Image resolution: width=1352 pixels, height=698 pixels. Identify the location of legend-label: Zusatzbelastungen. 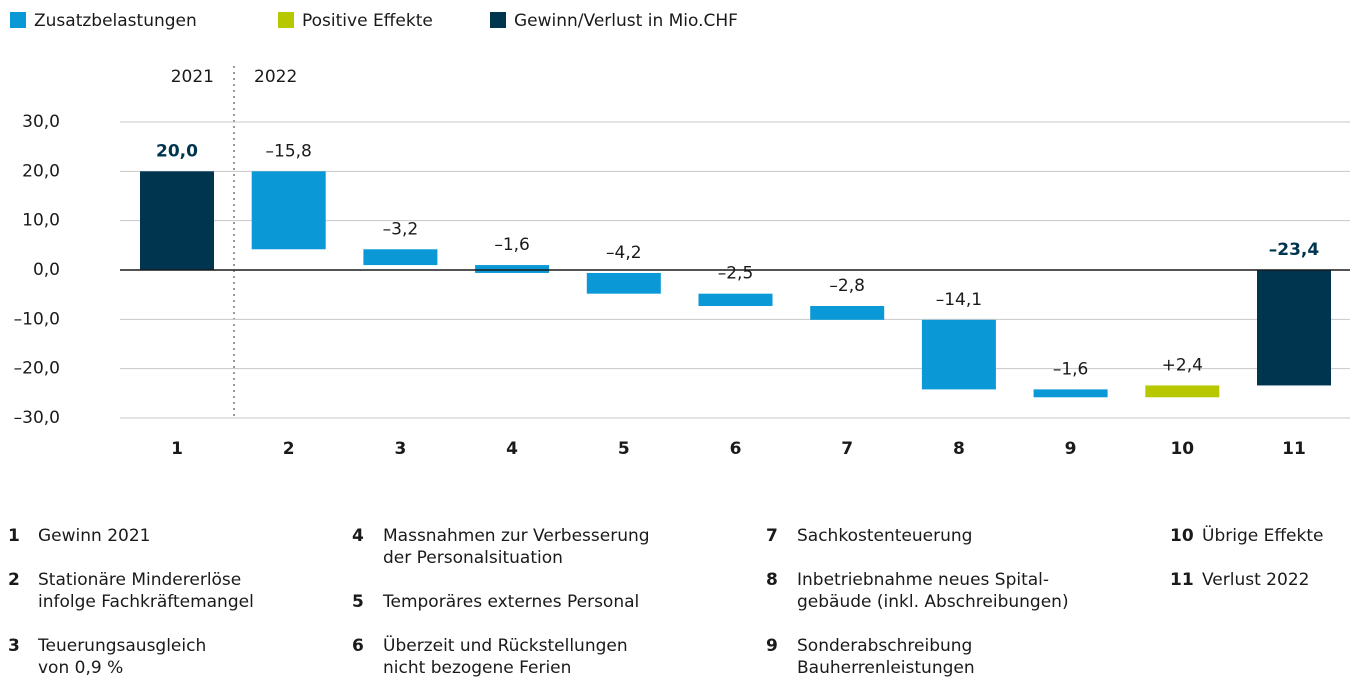
(115, 21).